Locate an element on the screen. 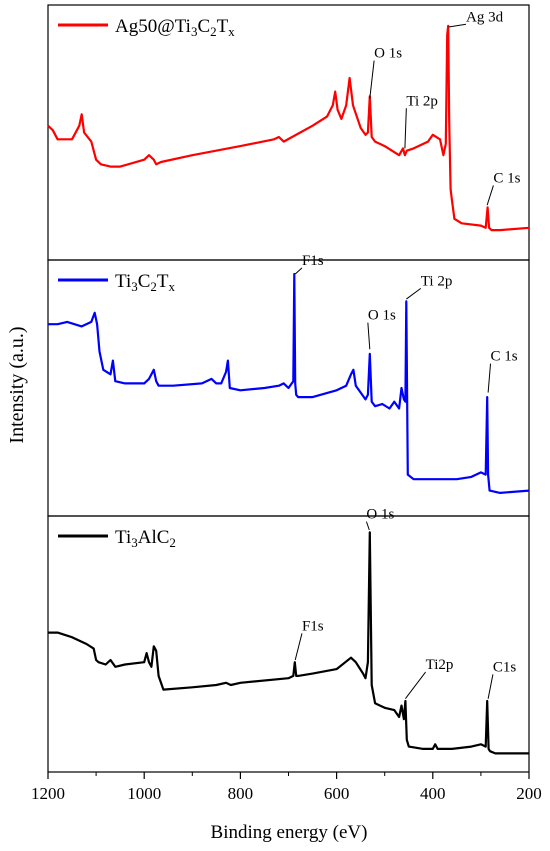 Image resolution: width=550 pixels, height=851 pixels. x-axis: 1200 1000 800 600 400 200 is located at coordinates (286, 787).